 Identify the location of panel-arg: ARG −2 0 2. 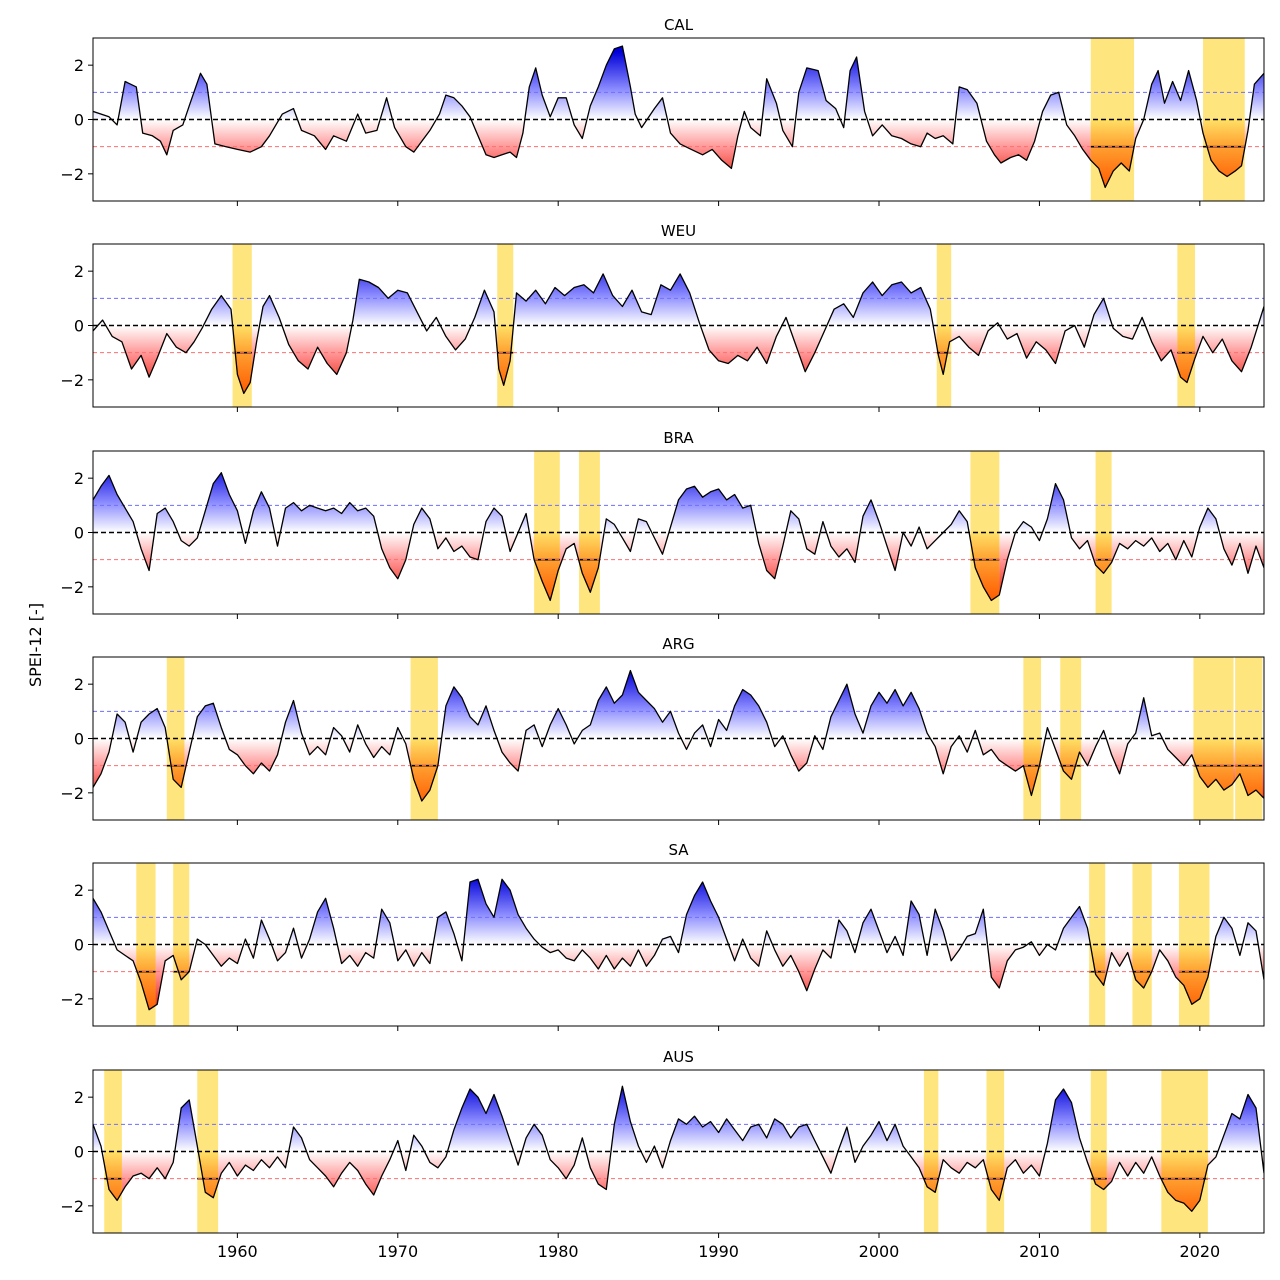
(662, 730).